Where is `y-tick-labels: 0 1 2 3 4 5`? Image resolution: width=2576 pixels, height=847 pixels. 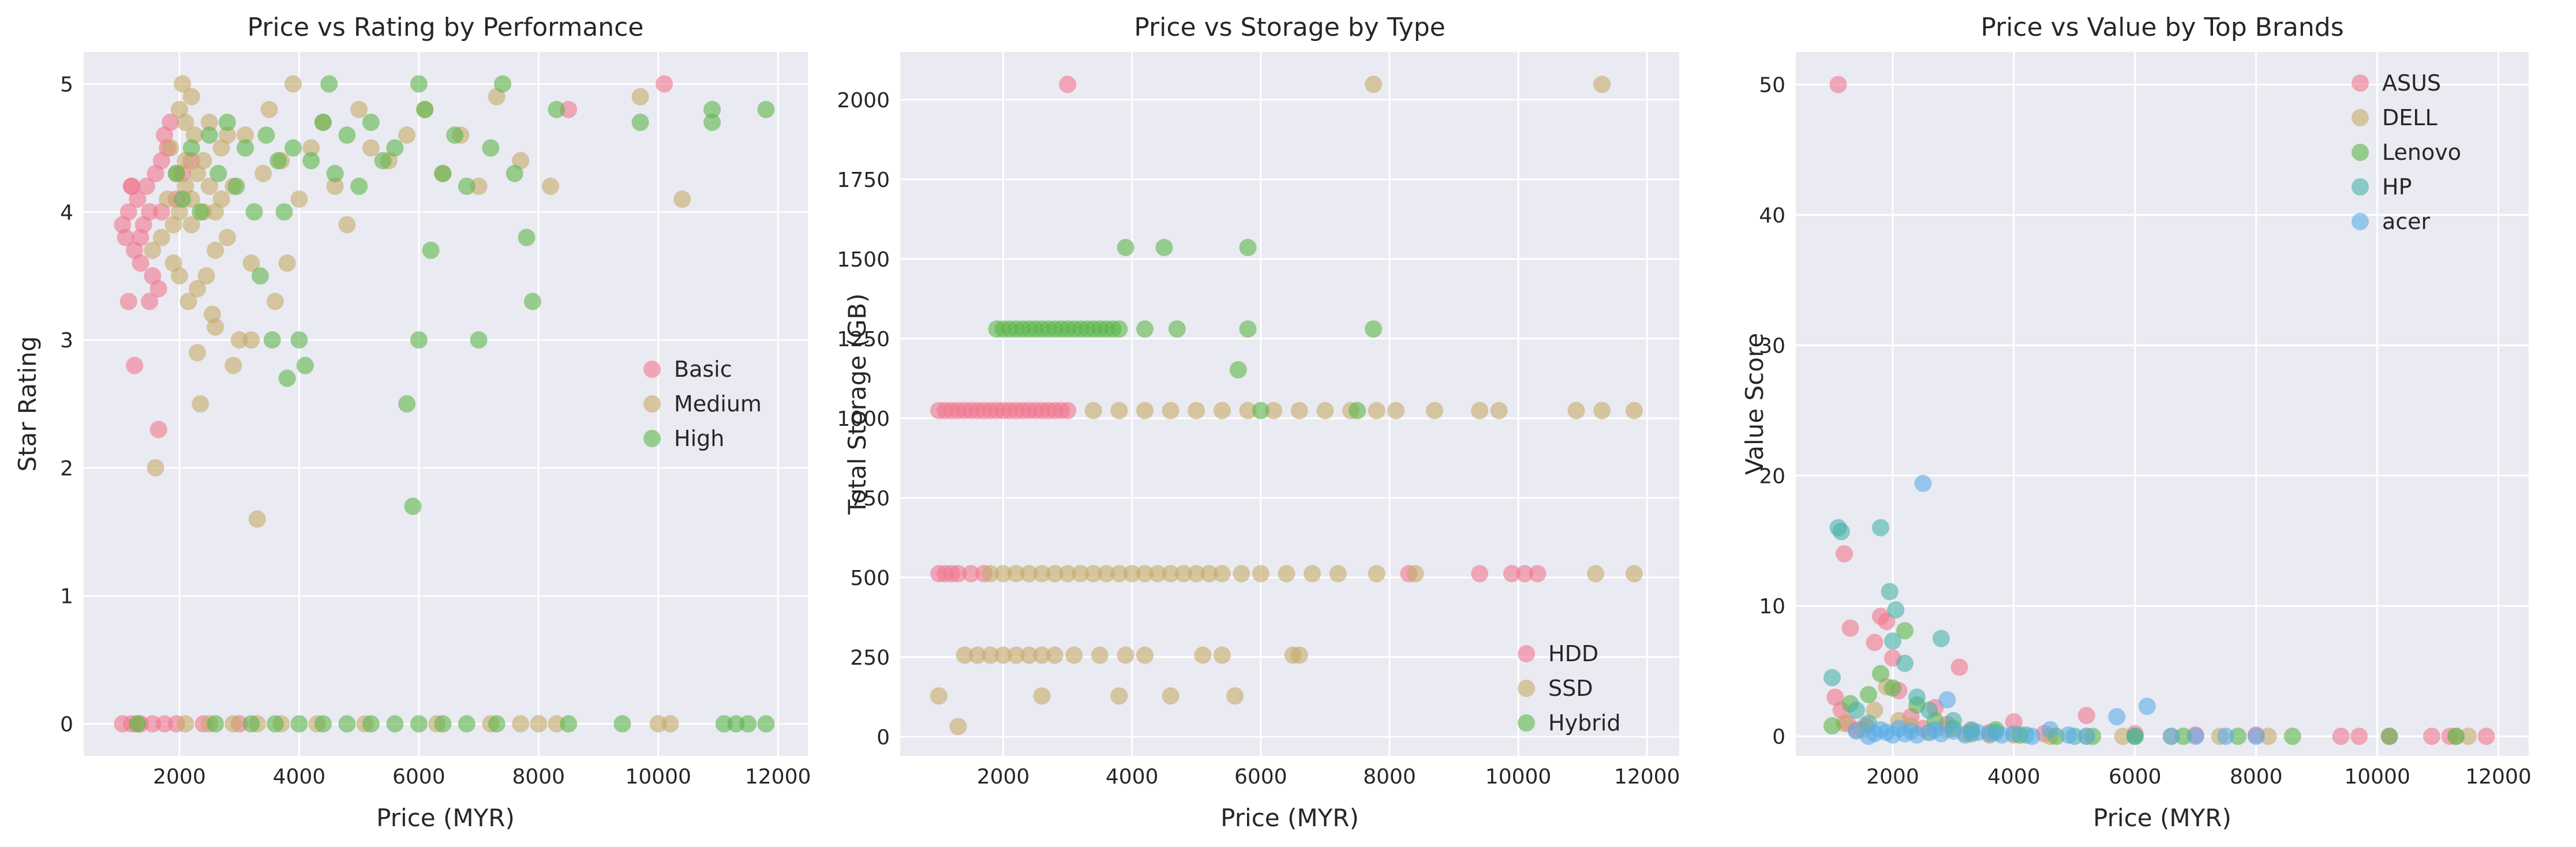 y-tick-labels: 0 1 2 3 4 5 is located at coordinates (66, 405).